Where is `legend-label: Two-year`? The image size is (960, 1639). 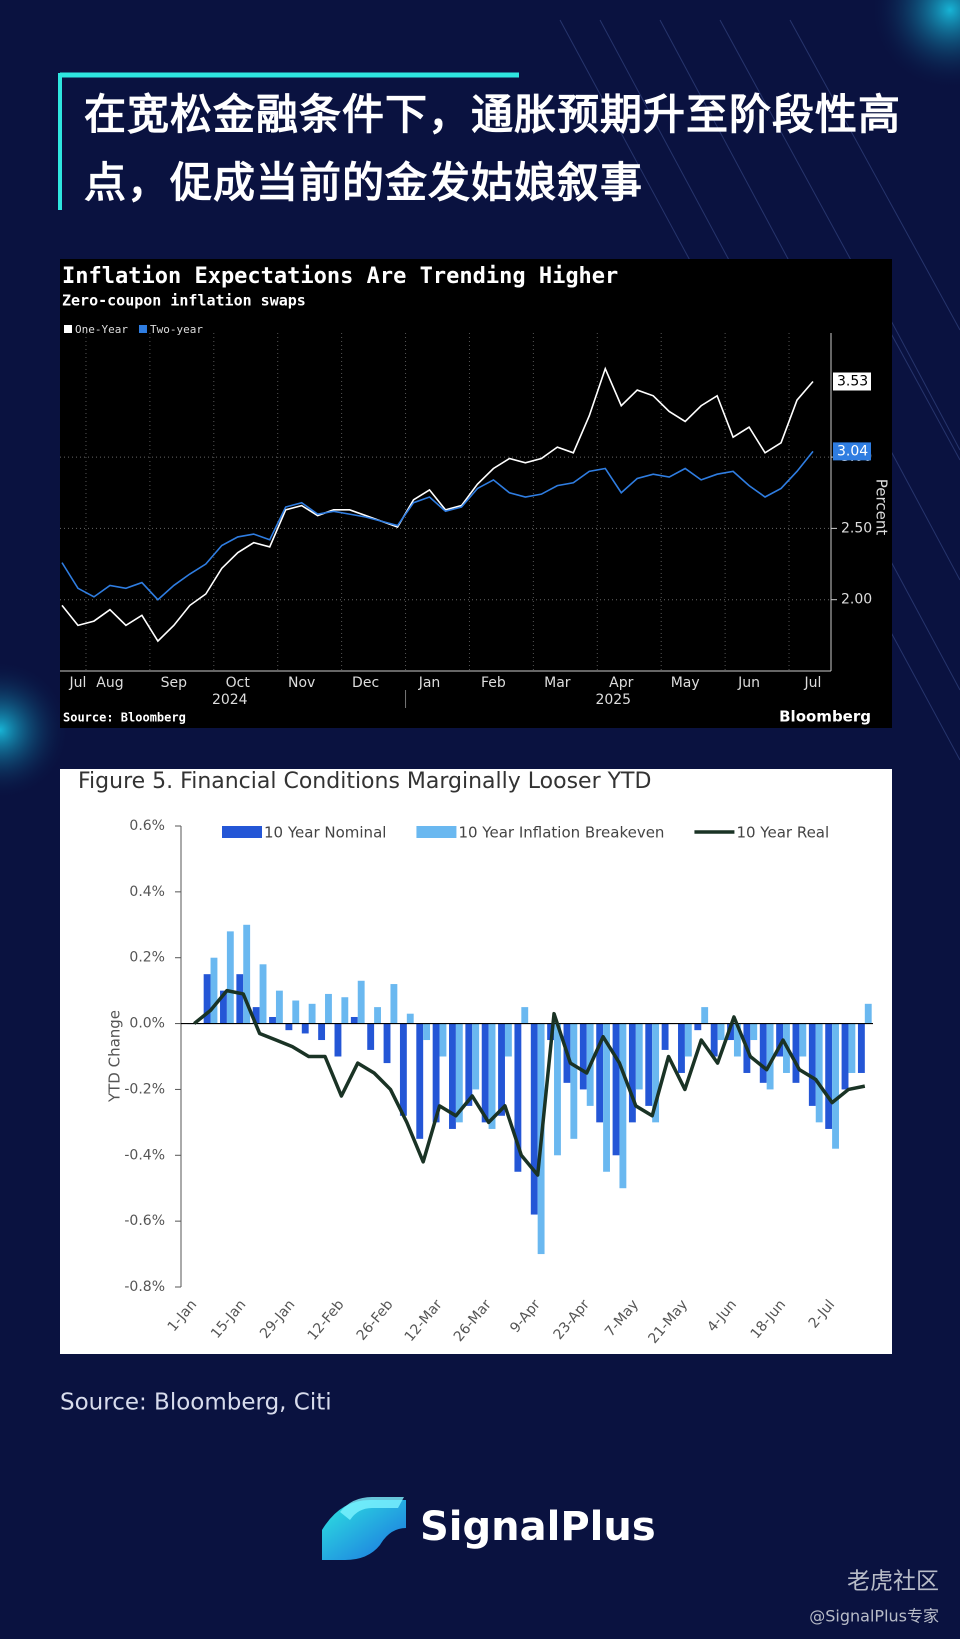
legend-label: Two-year is located at coordinates (176, 329).